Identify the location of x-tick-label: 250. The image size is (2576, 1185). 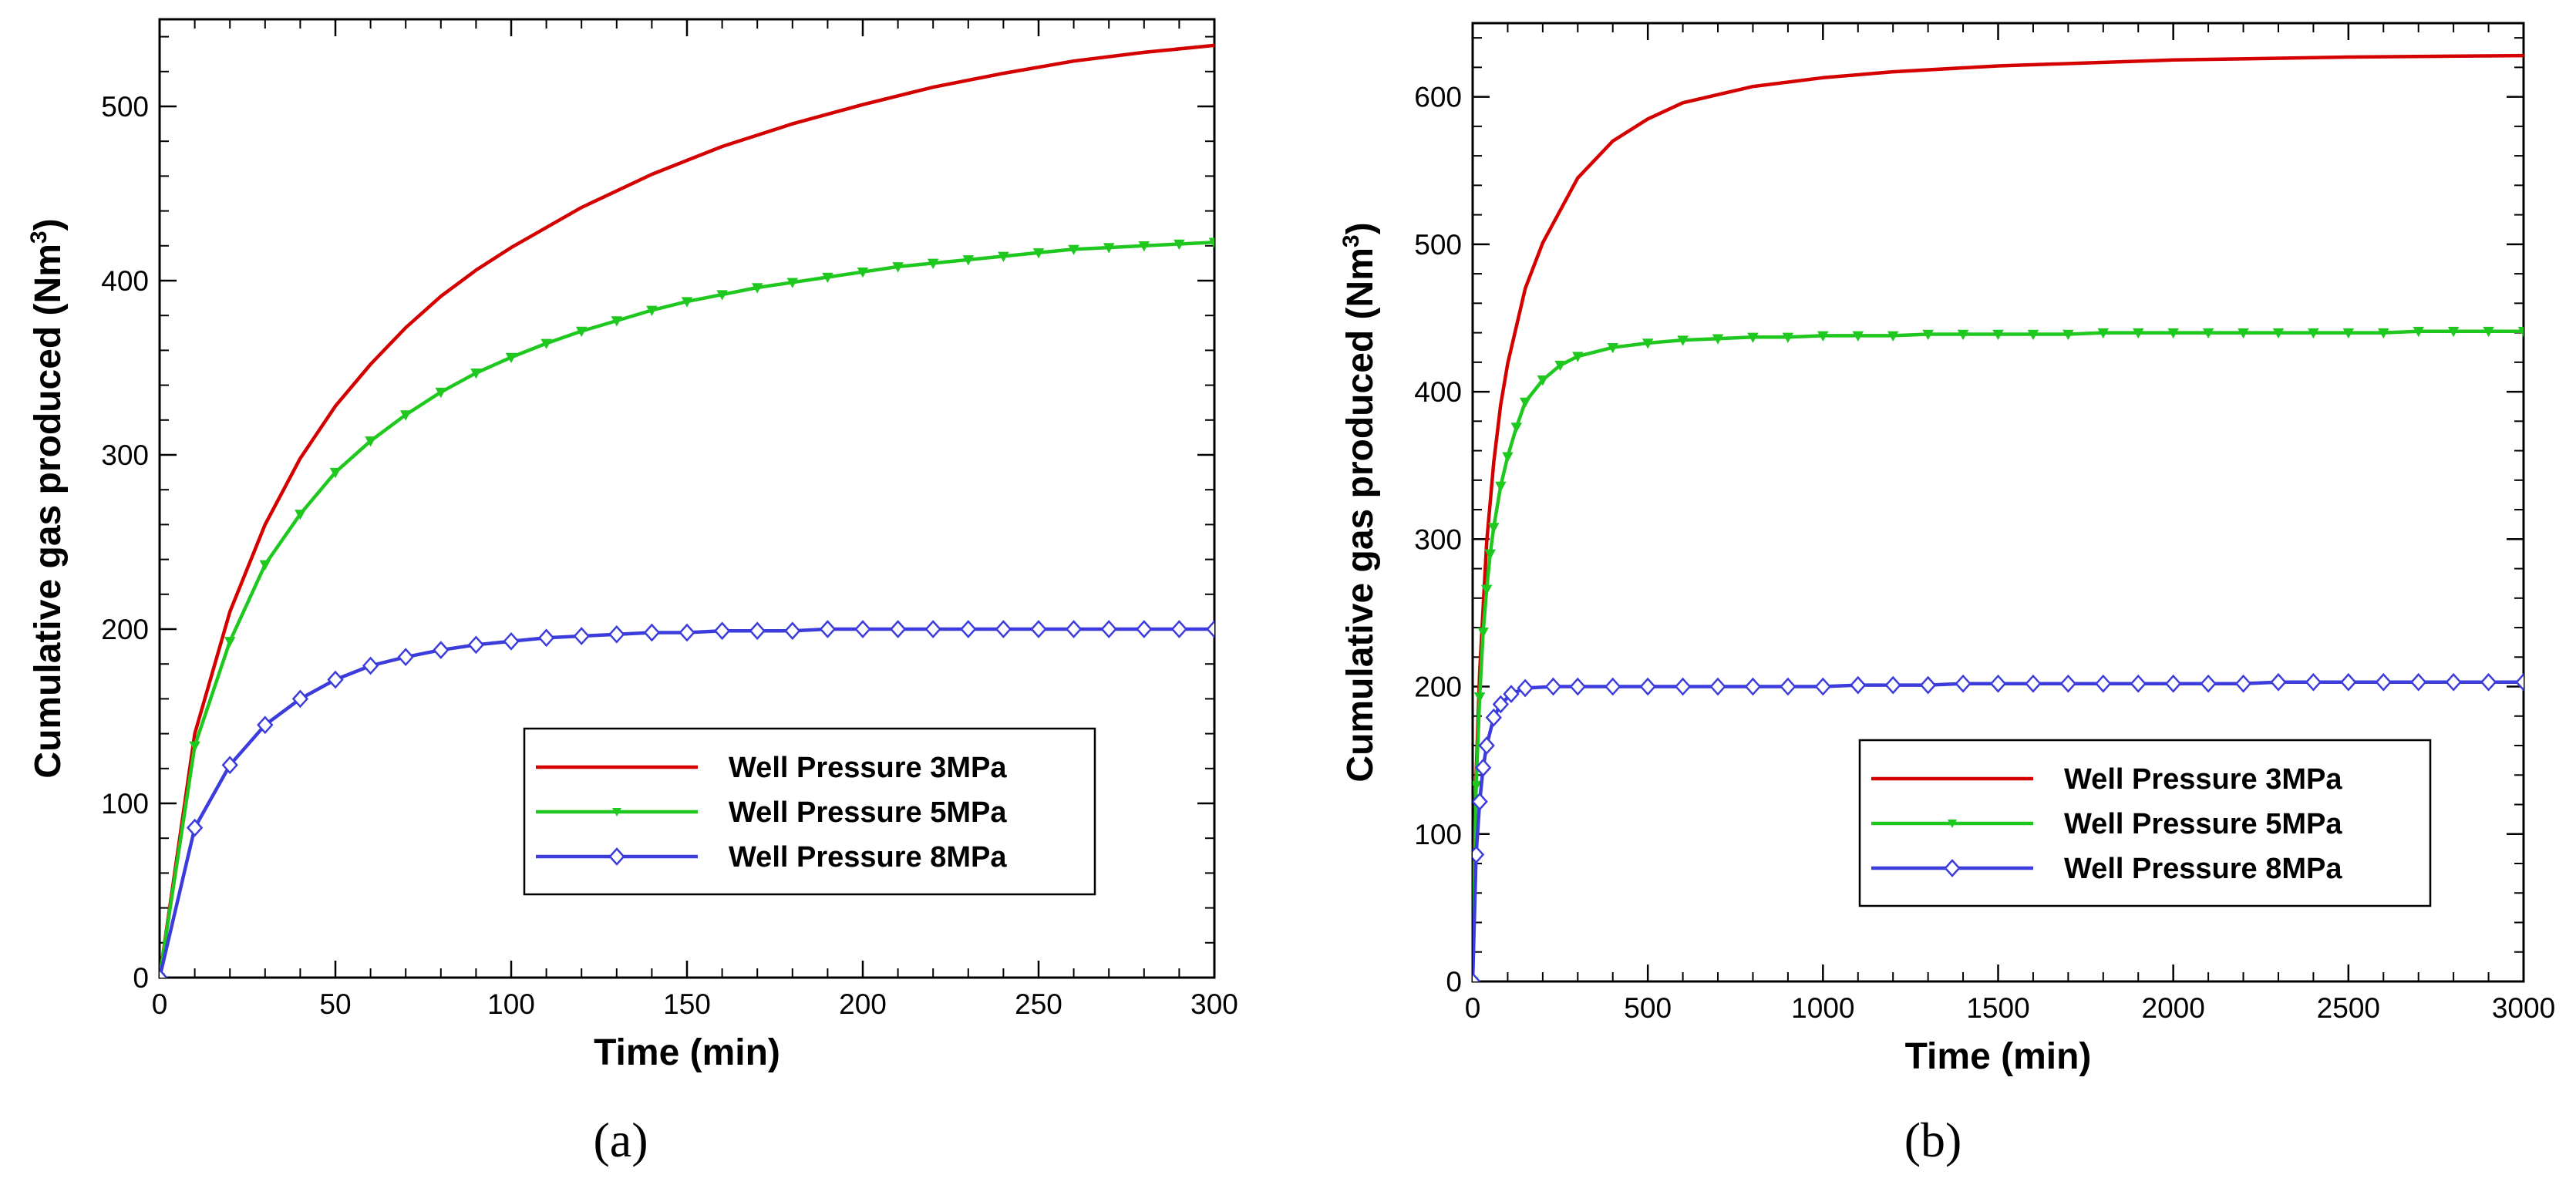
(1039, 1004).